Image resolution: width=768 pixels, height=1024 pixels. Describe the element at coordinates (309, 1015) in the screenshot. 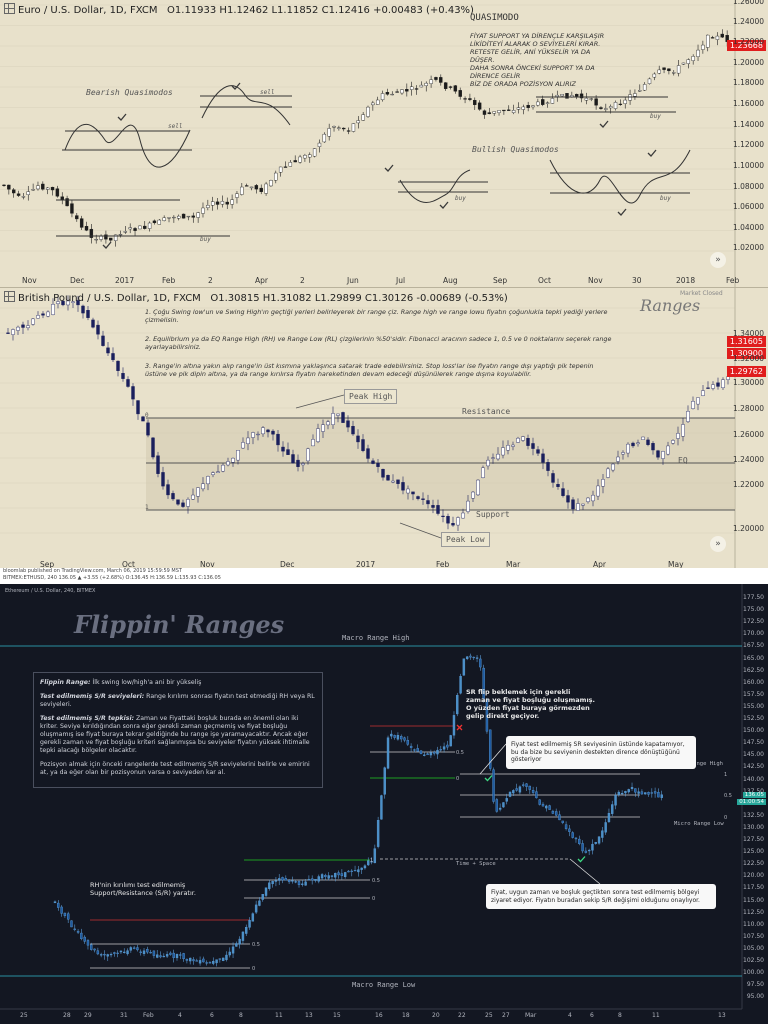

I see `ethusd-x-label-9: 13` at that location.